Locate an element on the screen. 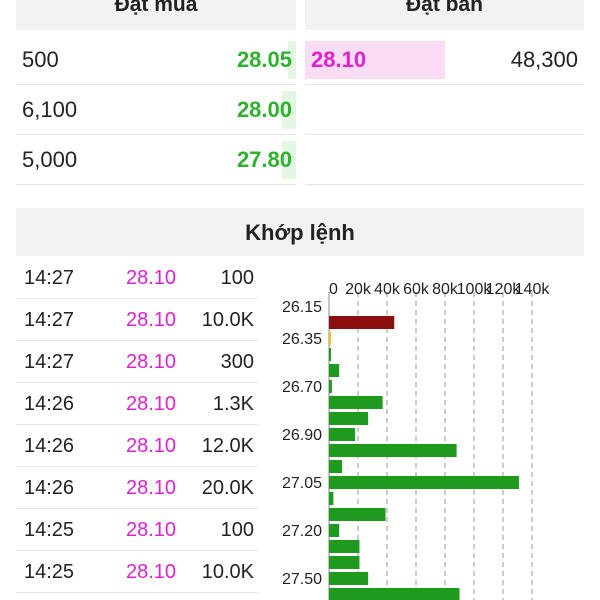 The width and height of the screenshot is (600, 600). buy-orders-header: Đặt mua is located at coordinates (156, 15).